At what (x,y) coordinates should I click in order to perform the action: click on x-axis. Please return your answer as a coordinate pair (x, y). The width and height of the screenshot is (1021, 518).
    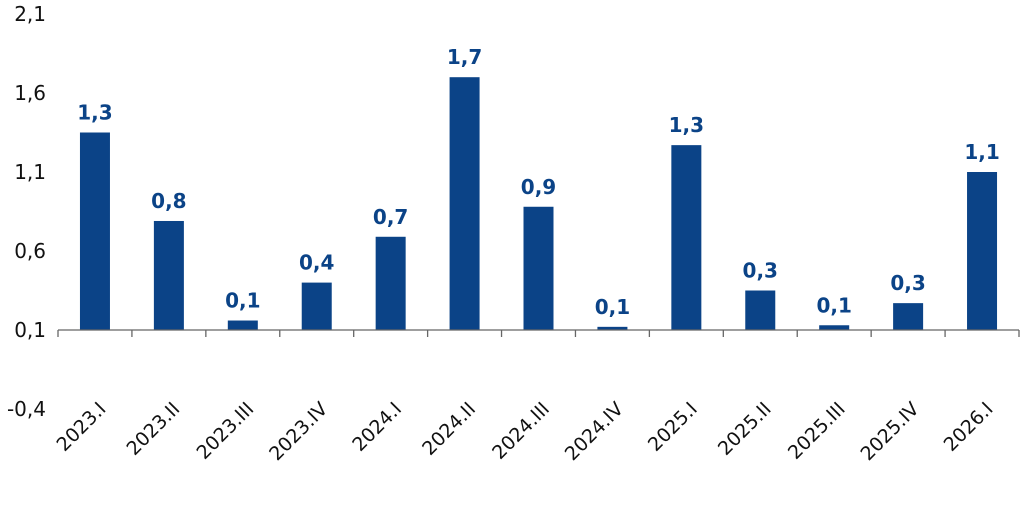
    Looking at the image, I should click on (538, 333).